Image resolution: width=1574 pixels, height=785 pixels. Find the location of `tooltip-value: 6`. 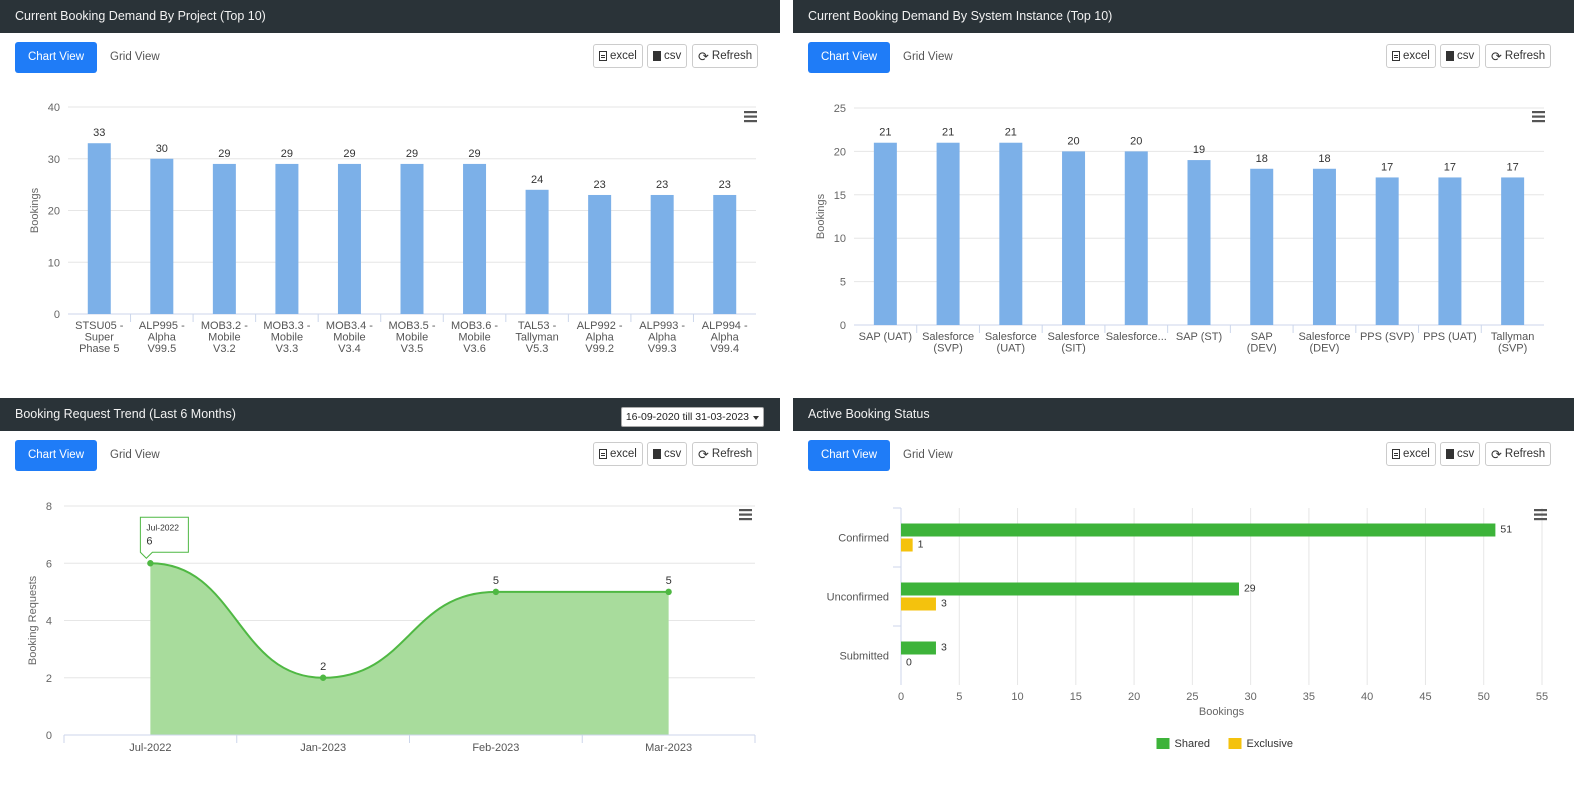

tooltip-value: 6 is located at coordinates (149, 541).